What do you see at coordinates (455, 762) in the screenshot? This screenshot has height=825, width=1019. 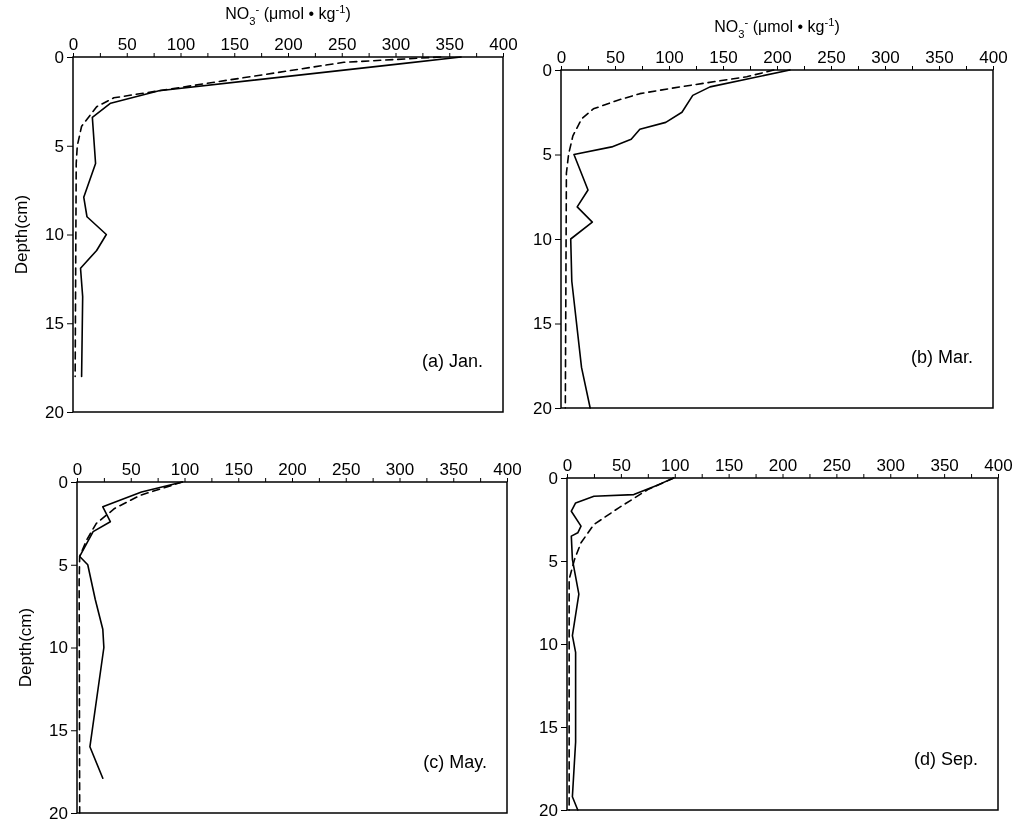 I see `annotation: (c) May.` at bounding box center [455, 762].